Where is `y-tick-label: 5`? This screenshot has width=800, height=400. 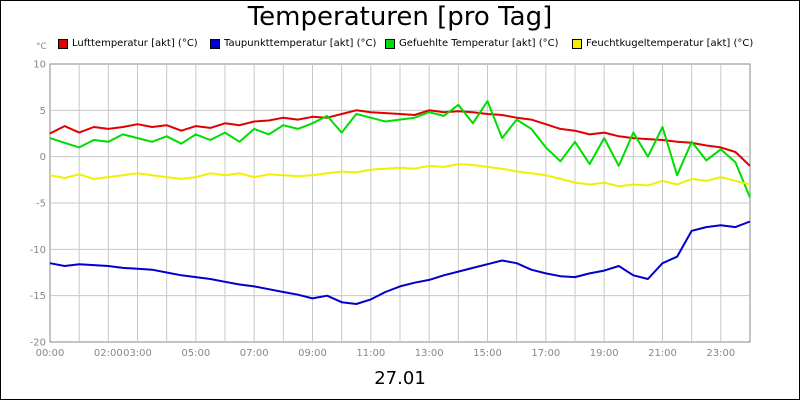
y-tick-label: 5 is located at coordinates (43, 111).